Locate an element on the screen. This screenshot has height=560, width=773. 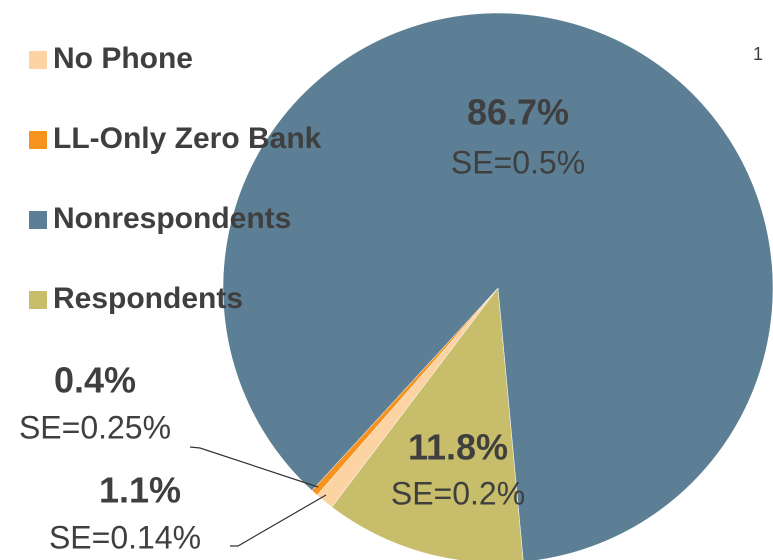
se-label: SE=0.2% is located at coordinates (458, 493).